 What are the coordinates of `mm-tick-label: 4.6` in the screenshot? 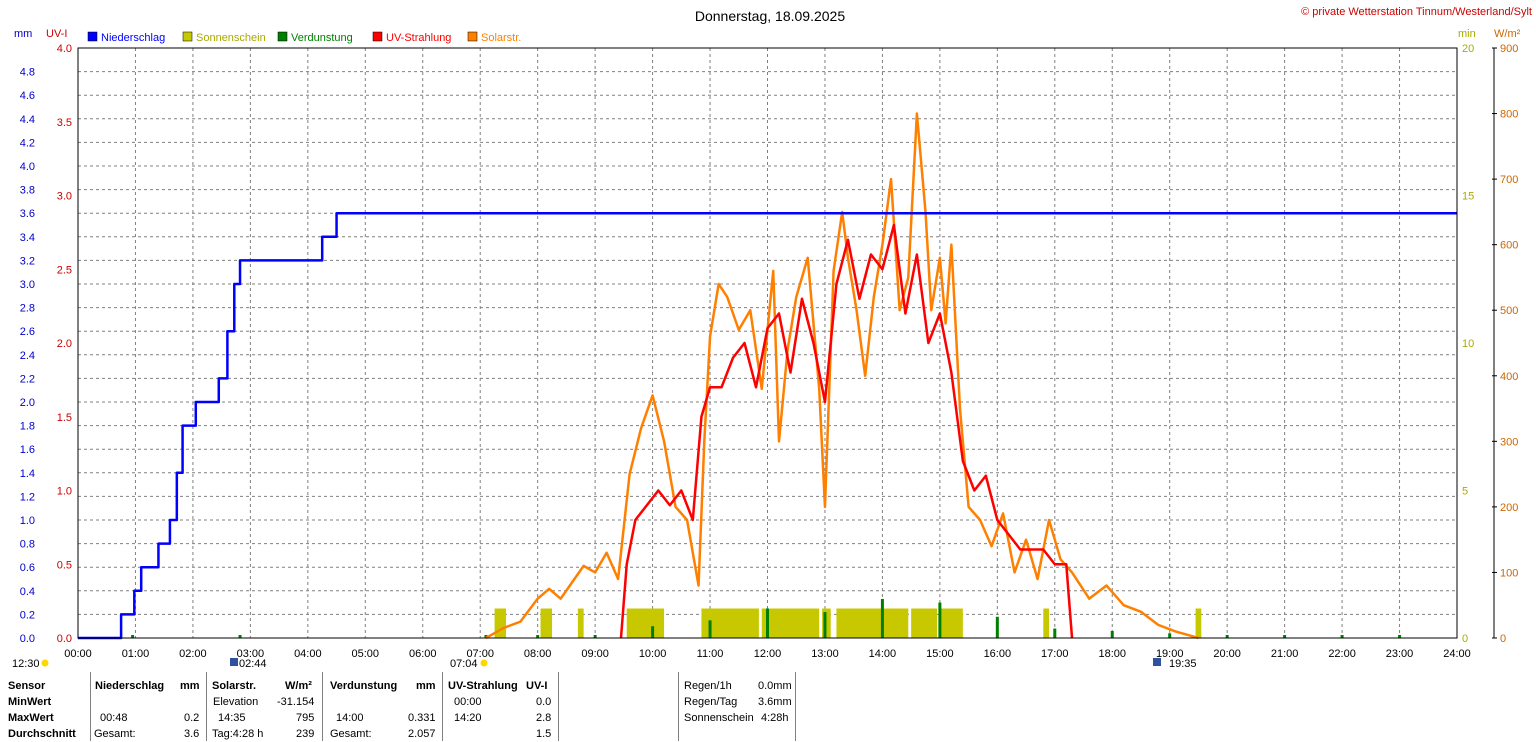 It's located at (27, 96).